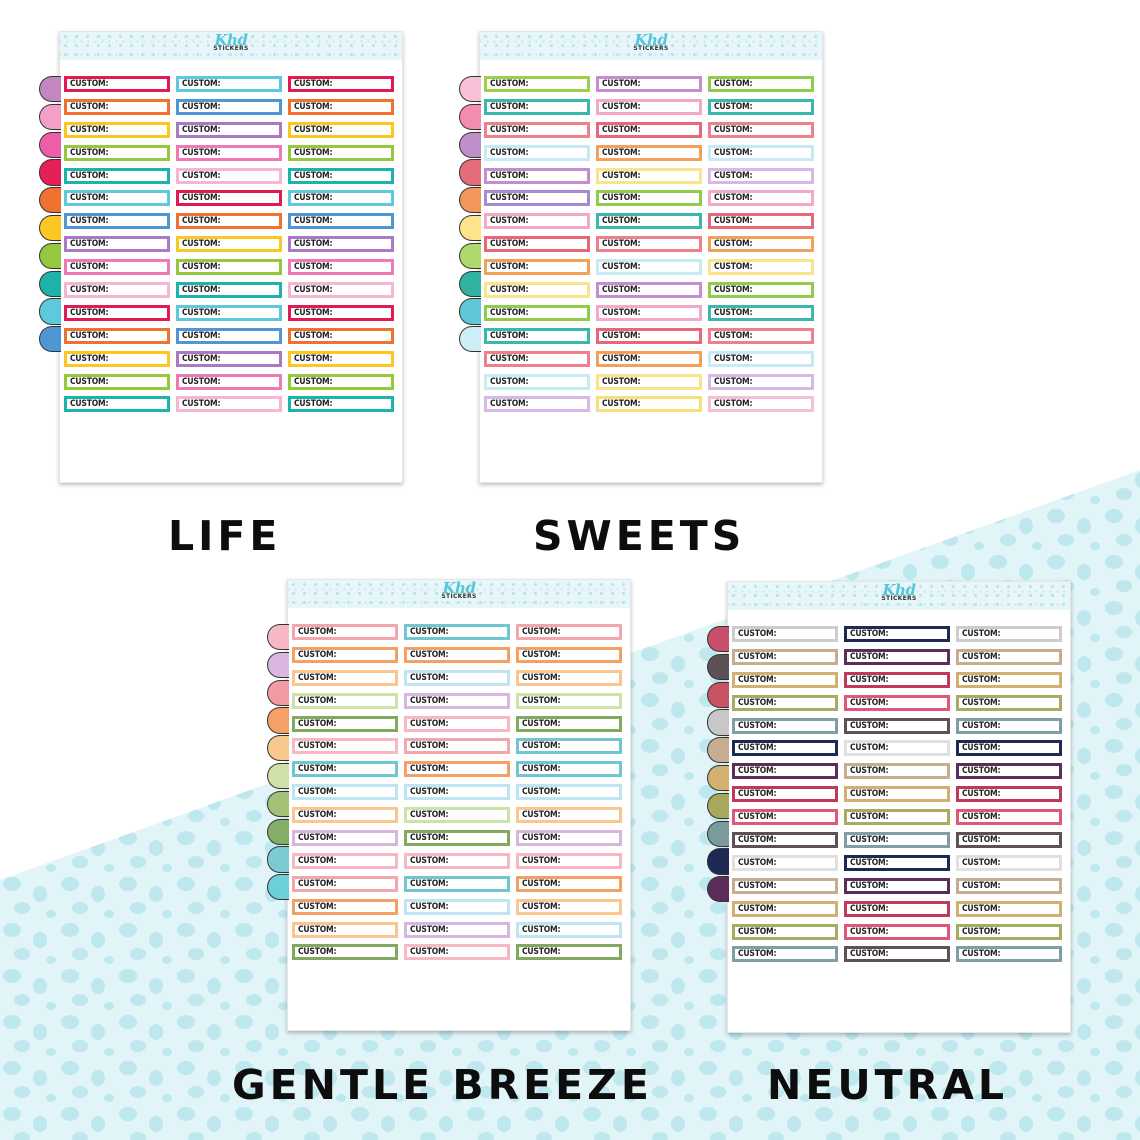 Image resolution: width=1140 pixels, height=1140 pixels. What do you see at coordinates (442, 1085) in the screenshot?
I see `set-title-gentle-breeze: GENTLE BREEZE` at bounding box center [442, 1085].